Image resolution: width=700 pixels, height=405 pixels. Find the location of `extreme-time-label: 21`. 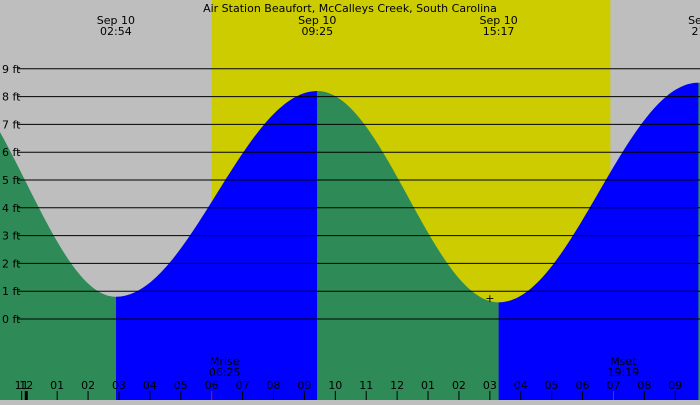

extreme-time-label: 21 is located at coordinates (695, 31).